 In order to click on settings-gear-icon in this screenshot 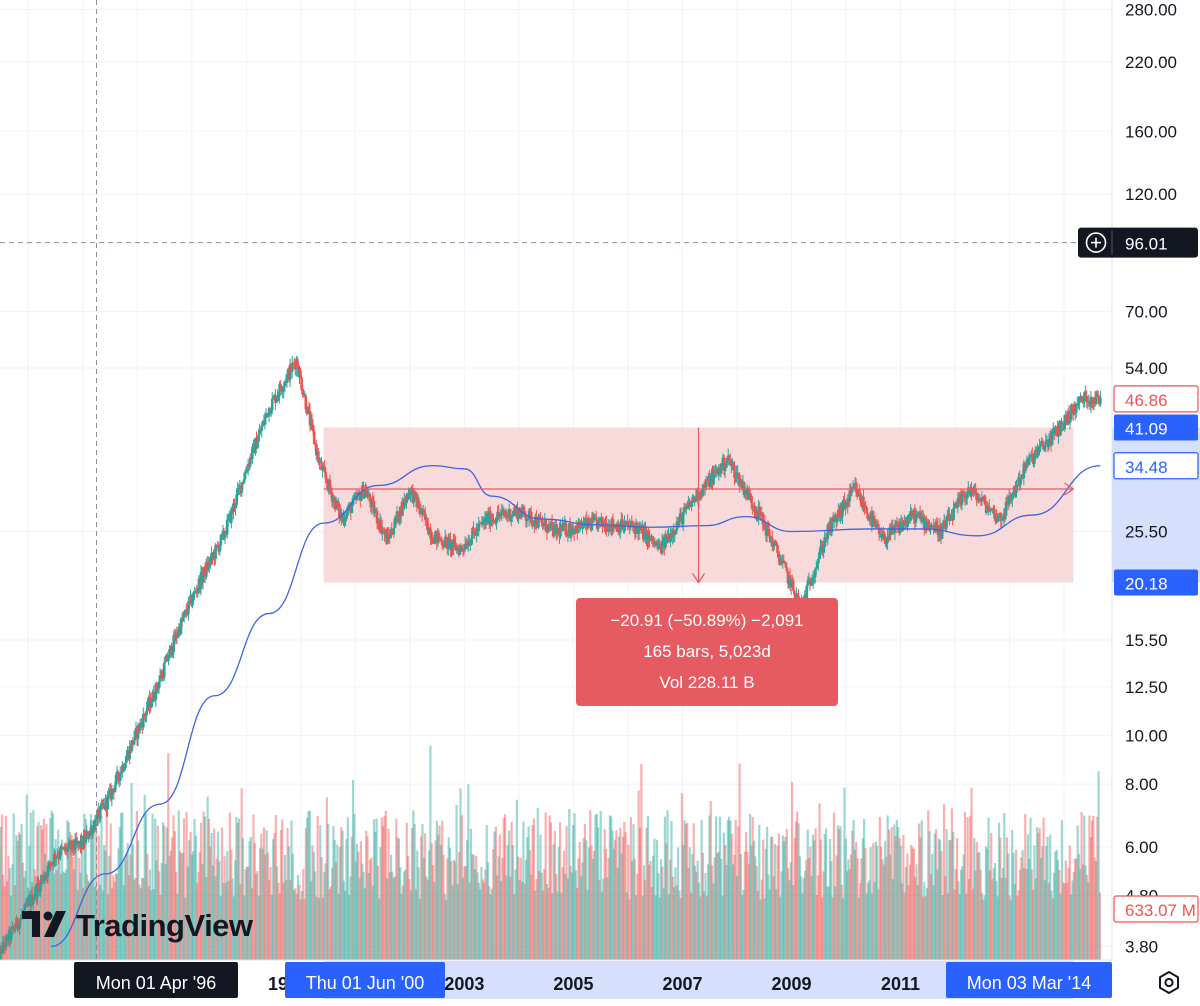, I will do `click(1169, 983)`.